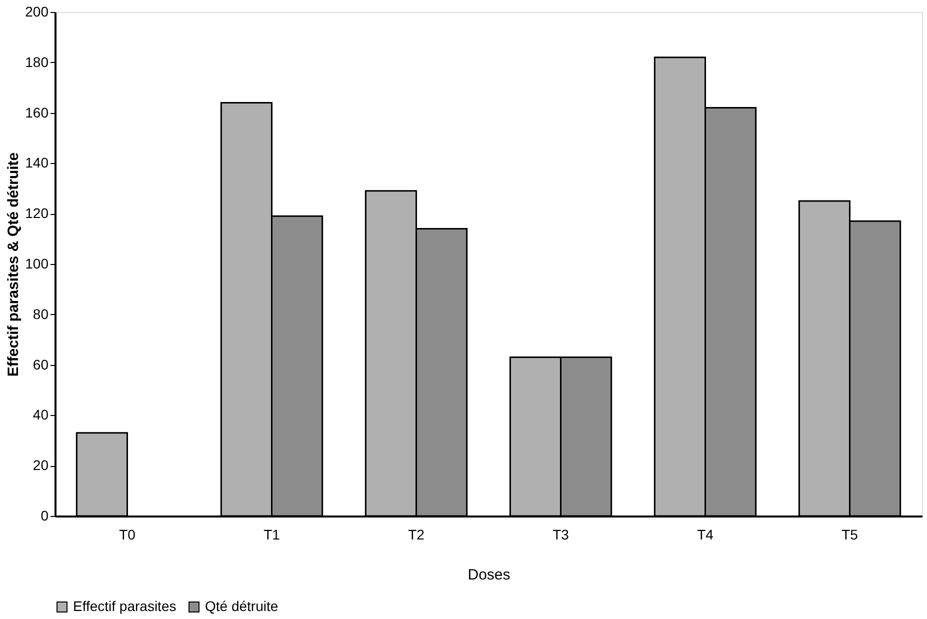 The image size is (927, 619). Describe the element at coordinates (37, 112) in the screenshot. I see `y-tick-label: 160` at that location.